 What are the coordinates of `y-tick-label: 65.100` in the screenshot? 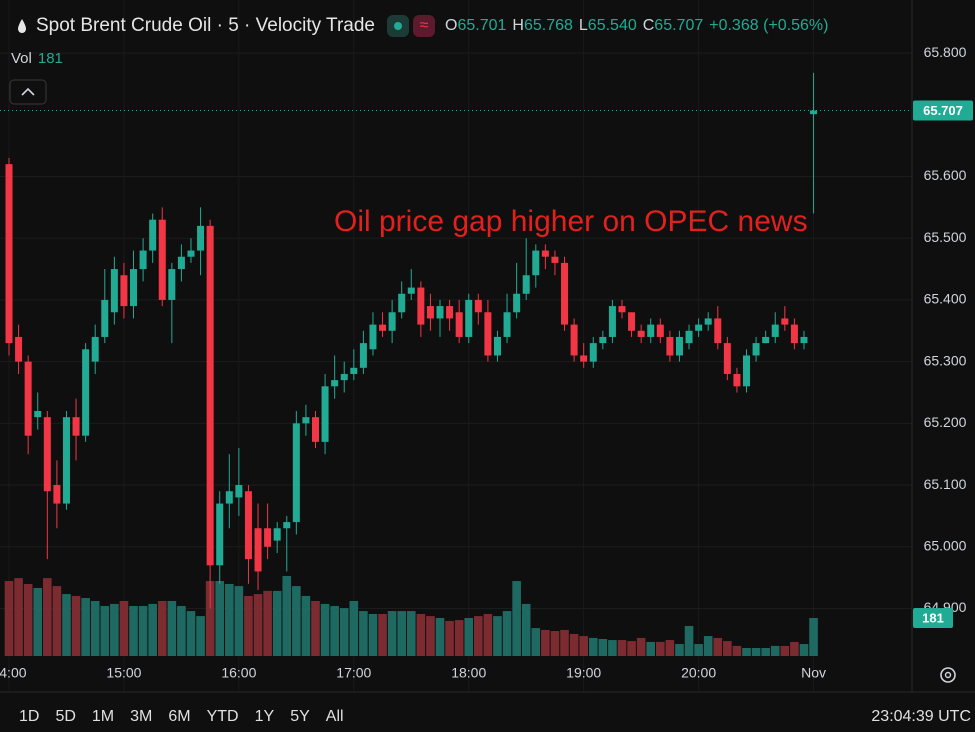 It's located at (945, 484).